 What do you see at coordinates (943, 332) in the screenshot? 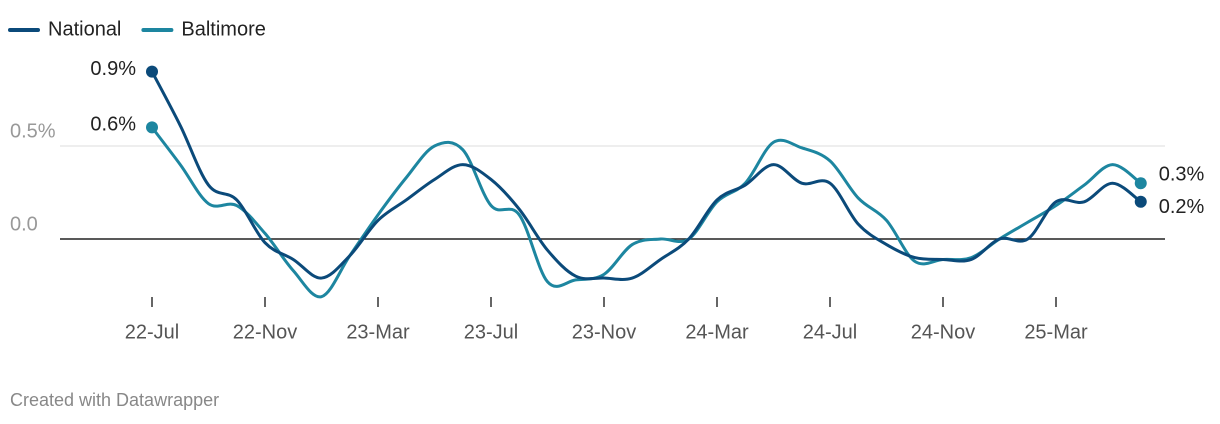
I see `x-tick-label: 24-Nov` at bounding box center [943, 332].